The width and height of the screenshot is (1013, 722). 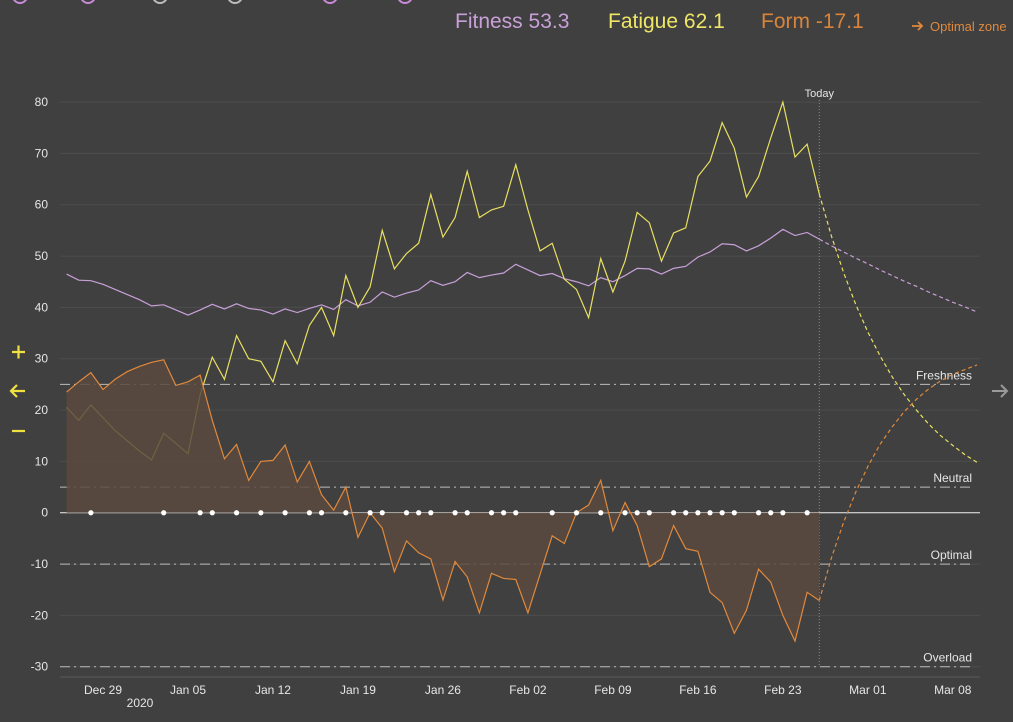 What do you see at coordinates (698, 690) in the screenshot?
I see `x-tick-label: Feb 16` at bounding box center [698, 690].